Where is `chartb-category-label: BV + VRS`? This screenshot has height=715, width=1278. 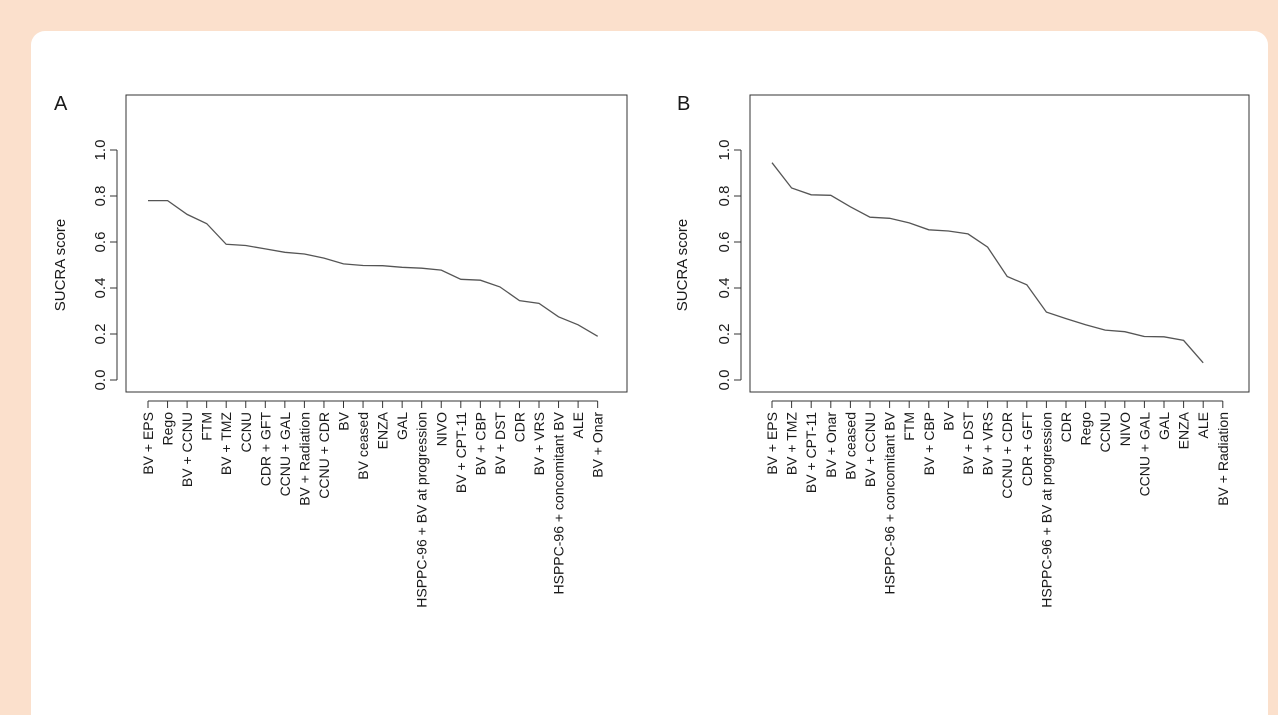 chartb-category-label: BV + VRS is located at coordinates (988, 443).